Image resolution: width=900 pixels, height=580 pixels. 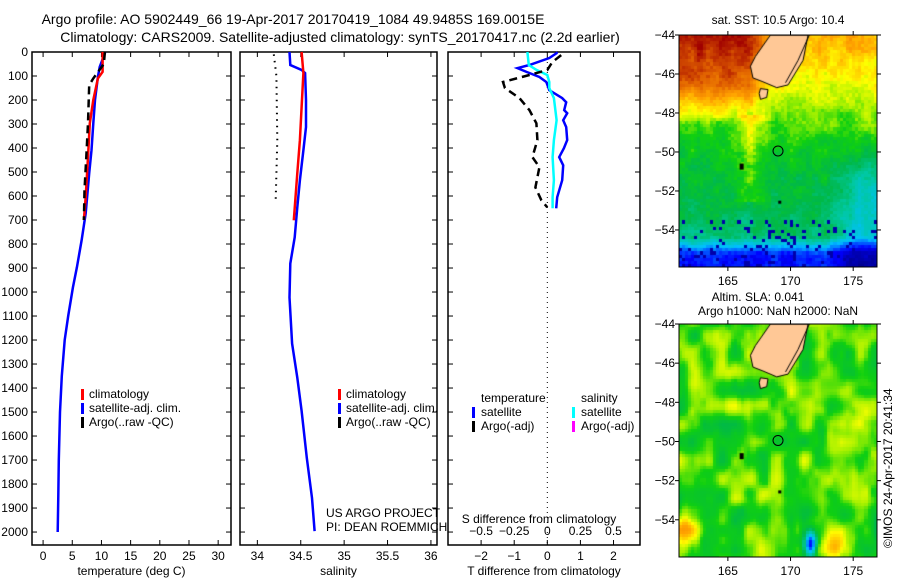 What do you see at coordinates (665, 324) in the screenshot?
I see `lat-tick-label: −44` at bounding box center [665, 324].